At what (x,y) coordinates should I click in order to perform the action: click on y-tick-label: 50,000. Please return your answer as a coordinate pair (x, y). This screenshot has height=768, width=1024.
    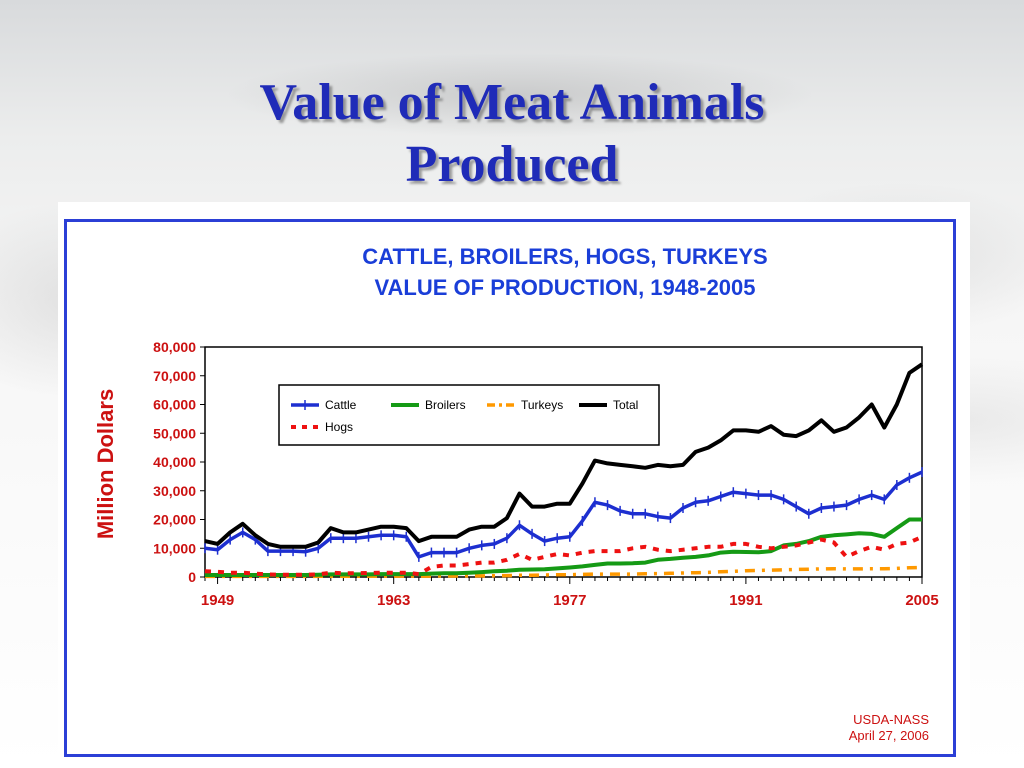
    Looking at the image, I should click on (174, 433).